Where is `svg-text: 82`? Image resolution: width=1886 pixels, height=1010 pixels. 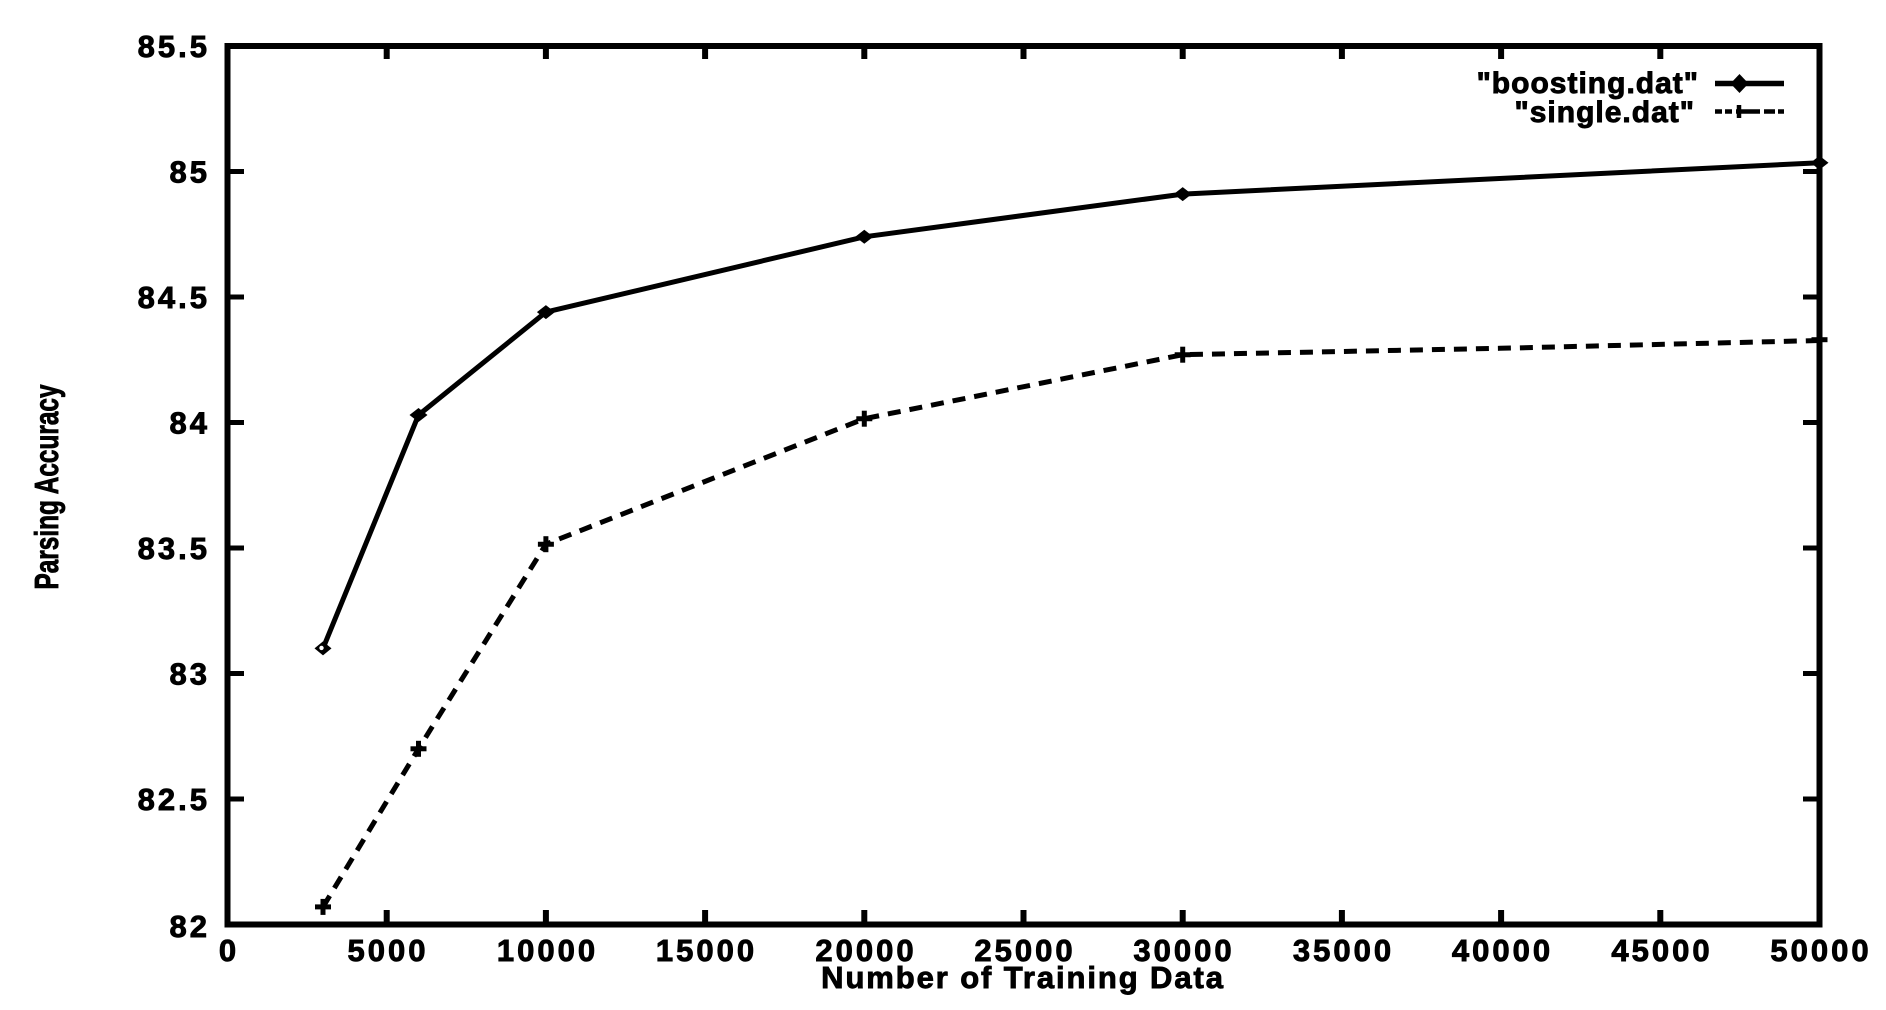 svg-text: 82 is located at coordinates (190, 926).